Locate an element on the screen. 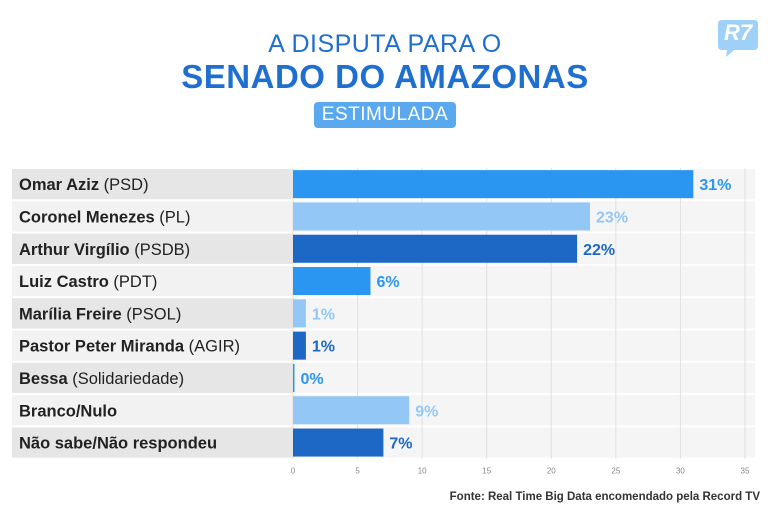 The width and height of the screenshot is (770, 511). value-label: 0% is located at coordinates (312, 379).